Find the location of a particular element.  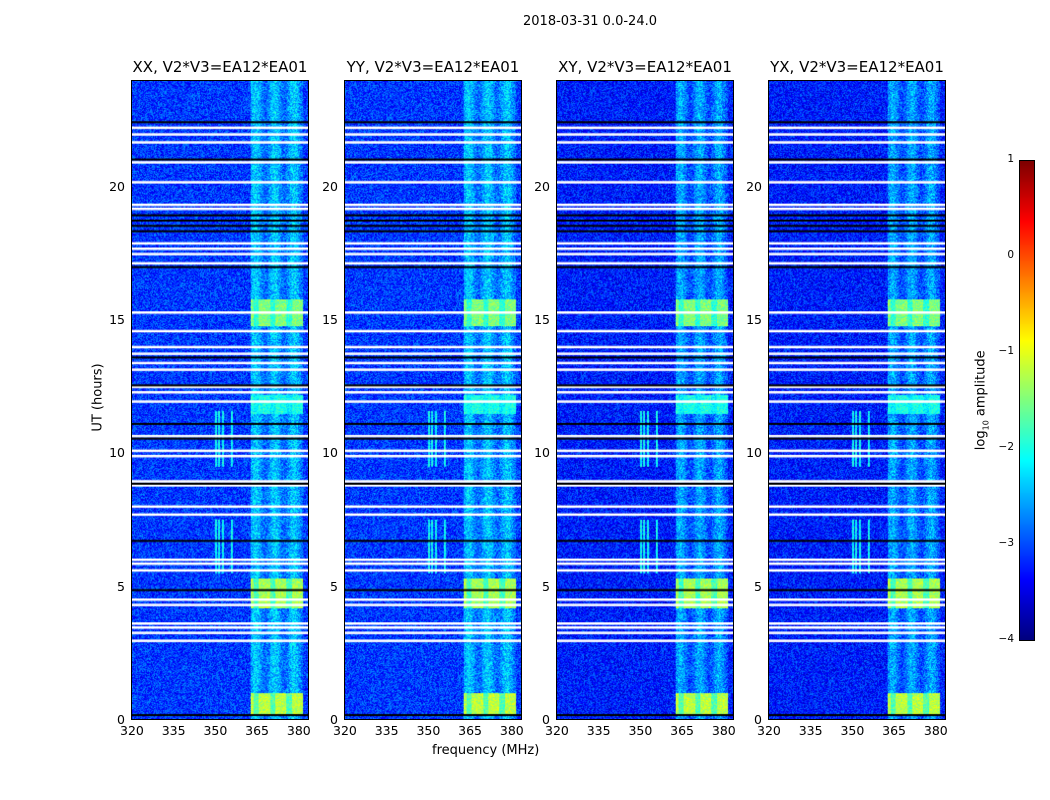

spectrogram-panel-yx is located at coordinates (857, 400).